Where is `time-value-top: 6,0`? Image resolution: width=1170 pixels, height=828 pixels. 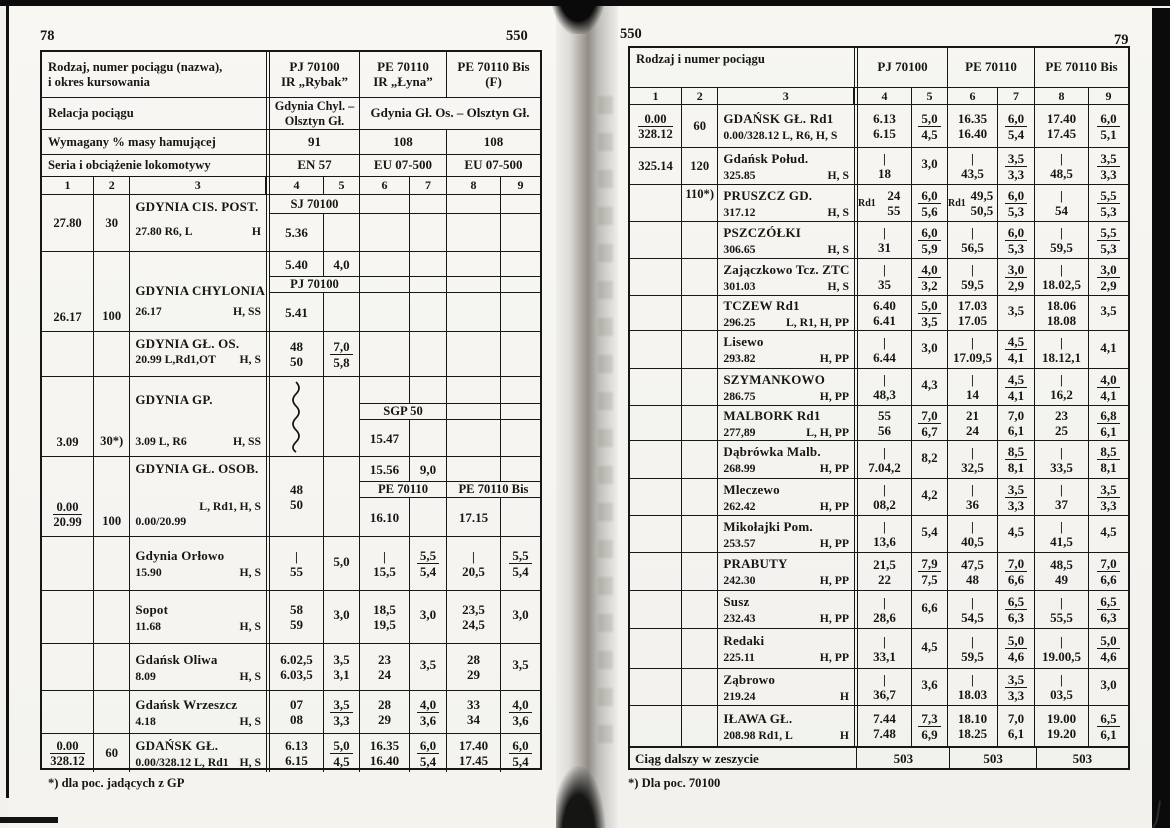
time-value-top: 6,0 is located at coordinates (428, 746).